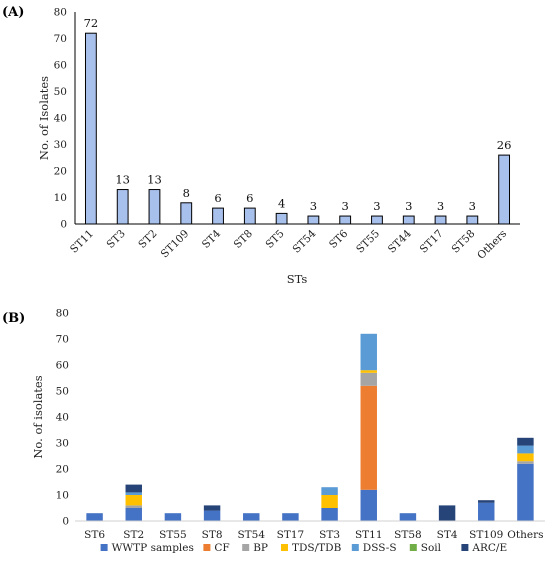 Image resolution: width=550 pixels, height=571 pixels. I want to click on panel-a-x-tick-label: ST109, so click(175, 244).